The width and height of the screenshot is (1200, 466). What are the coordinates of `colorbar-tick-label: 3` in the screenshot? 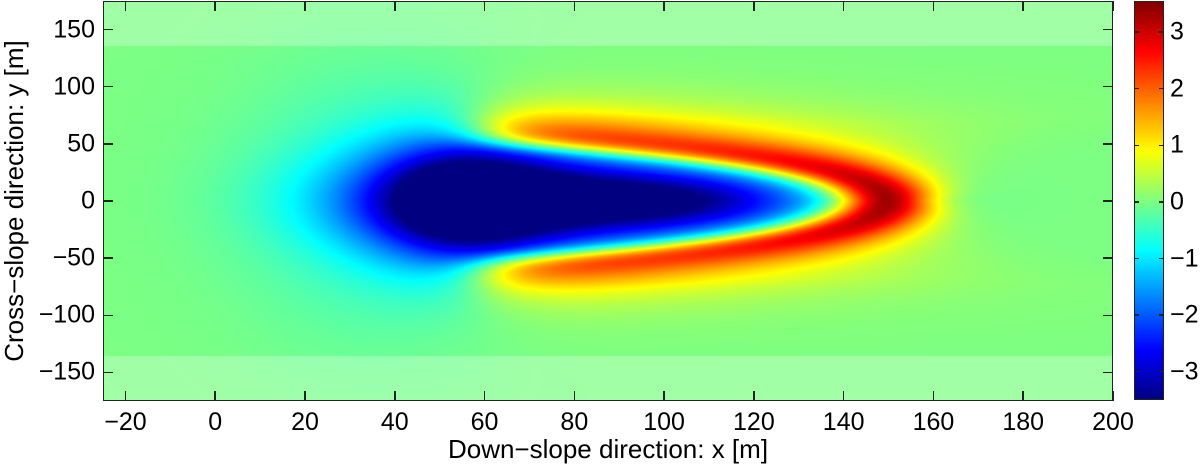 It's located at (1177, 31).